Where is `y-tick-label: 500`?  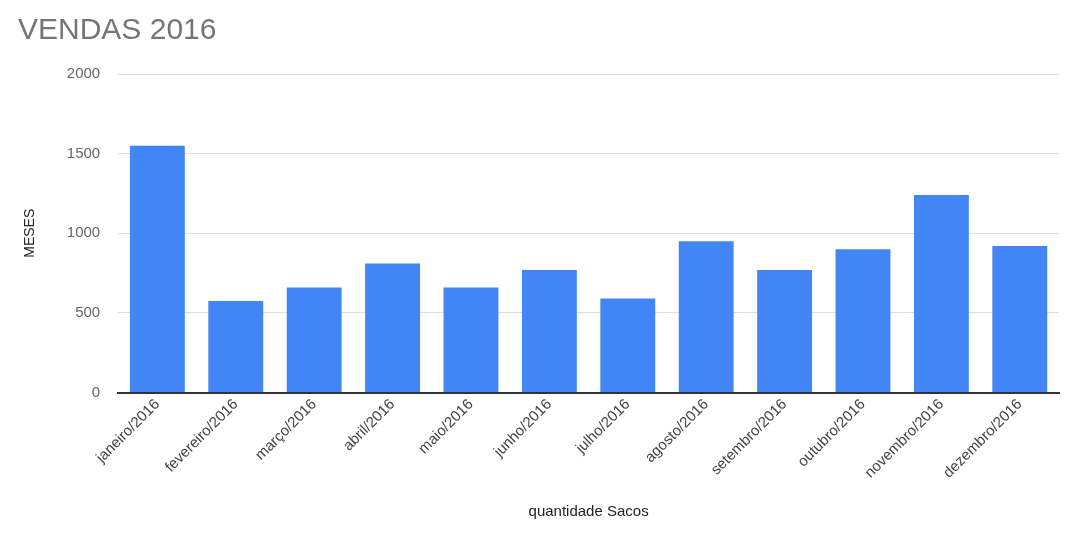 y-tick-label: 500 is located at coordinates (88, 312).